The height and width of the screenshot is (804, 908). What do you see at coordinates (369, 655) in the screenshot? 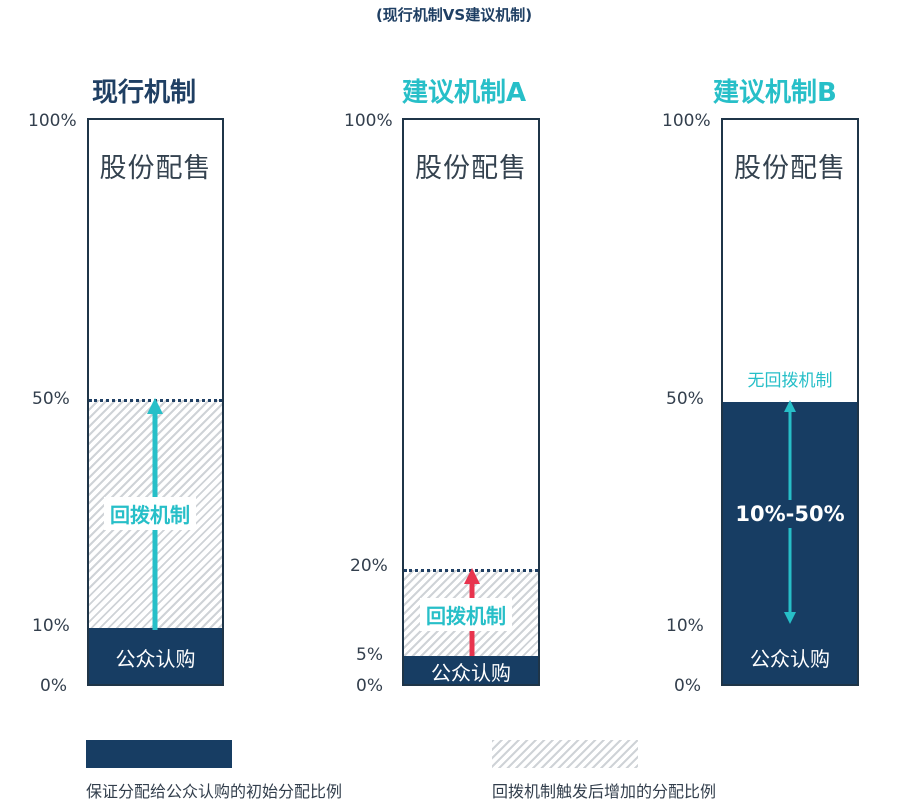
I see `proposal-a-tick-5: 5%` at bounding box center [369, 655].